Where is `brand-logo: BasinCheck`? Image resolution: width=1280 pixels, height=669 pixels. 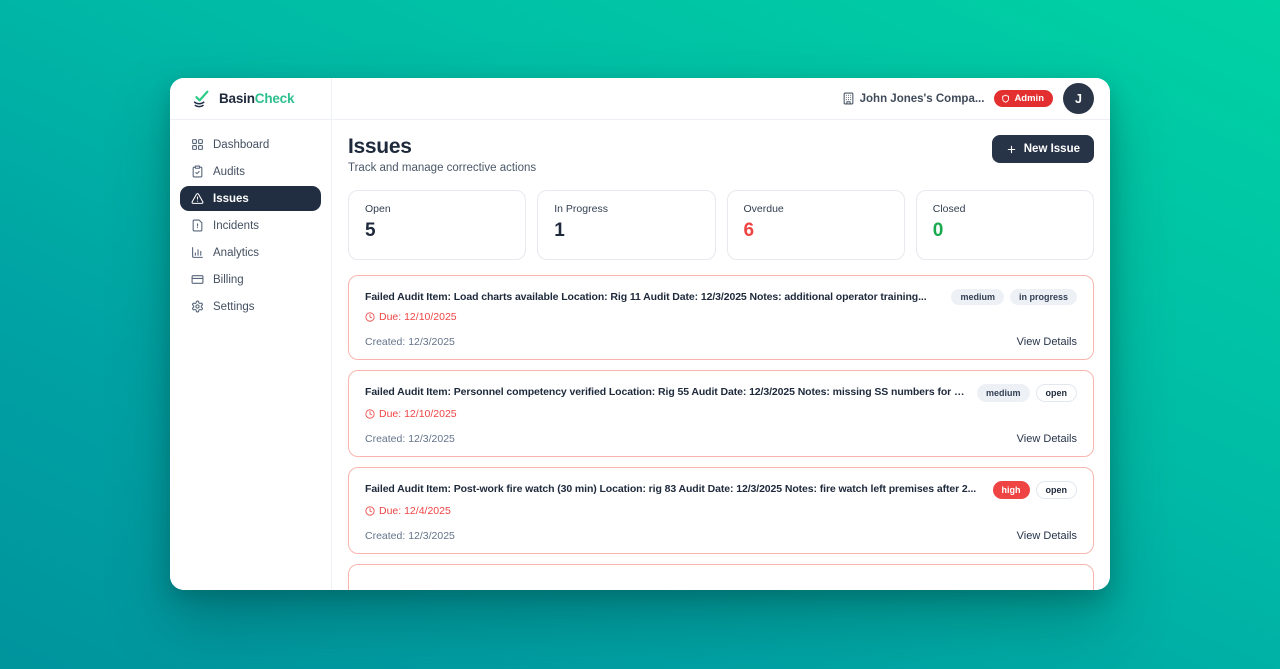
brand-logo: BasinCheck is located at coordinates (251, 98).